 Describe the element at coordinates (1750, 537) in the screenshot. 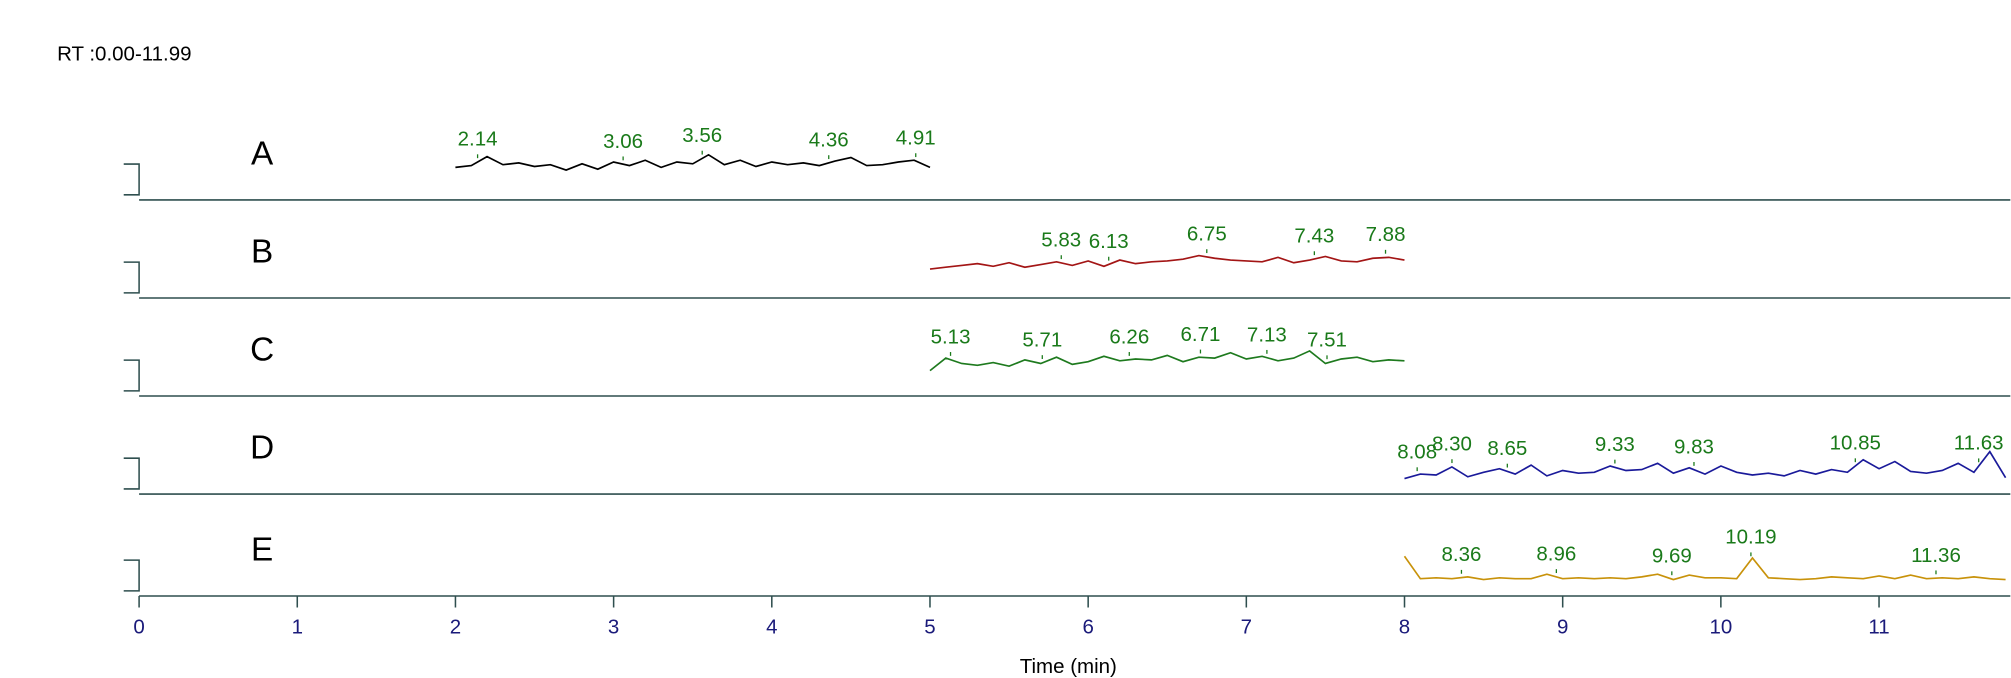

I see `peak-label: 10.19` at that location.